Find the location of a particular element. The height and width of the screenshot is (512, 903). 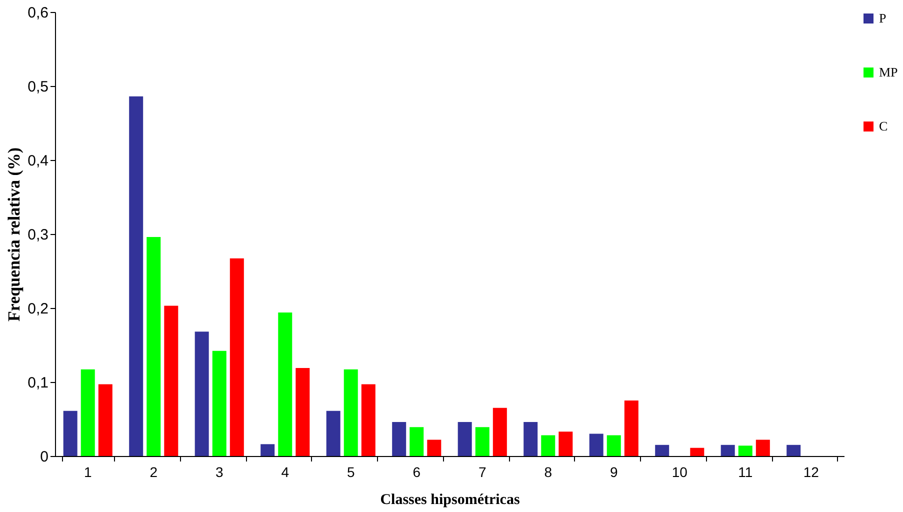

legend-label: P is located at coordinates (882, 18).